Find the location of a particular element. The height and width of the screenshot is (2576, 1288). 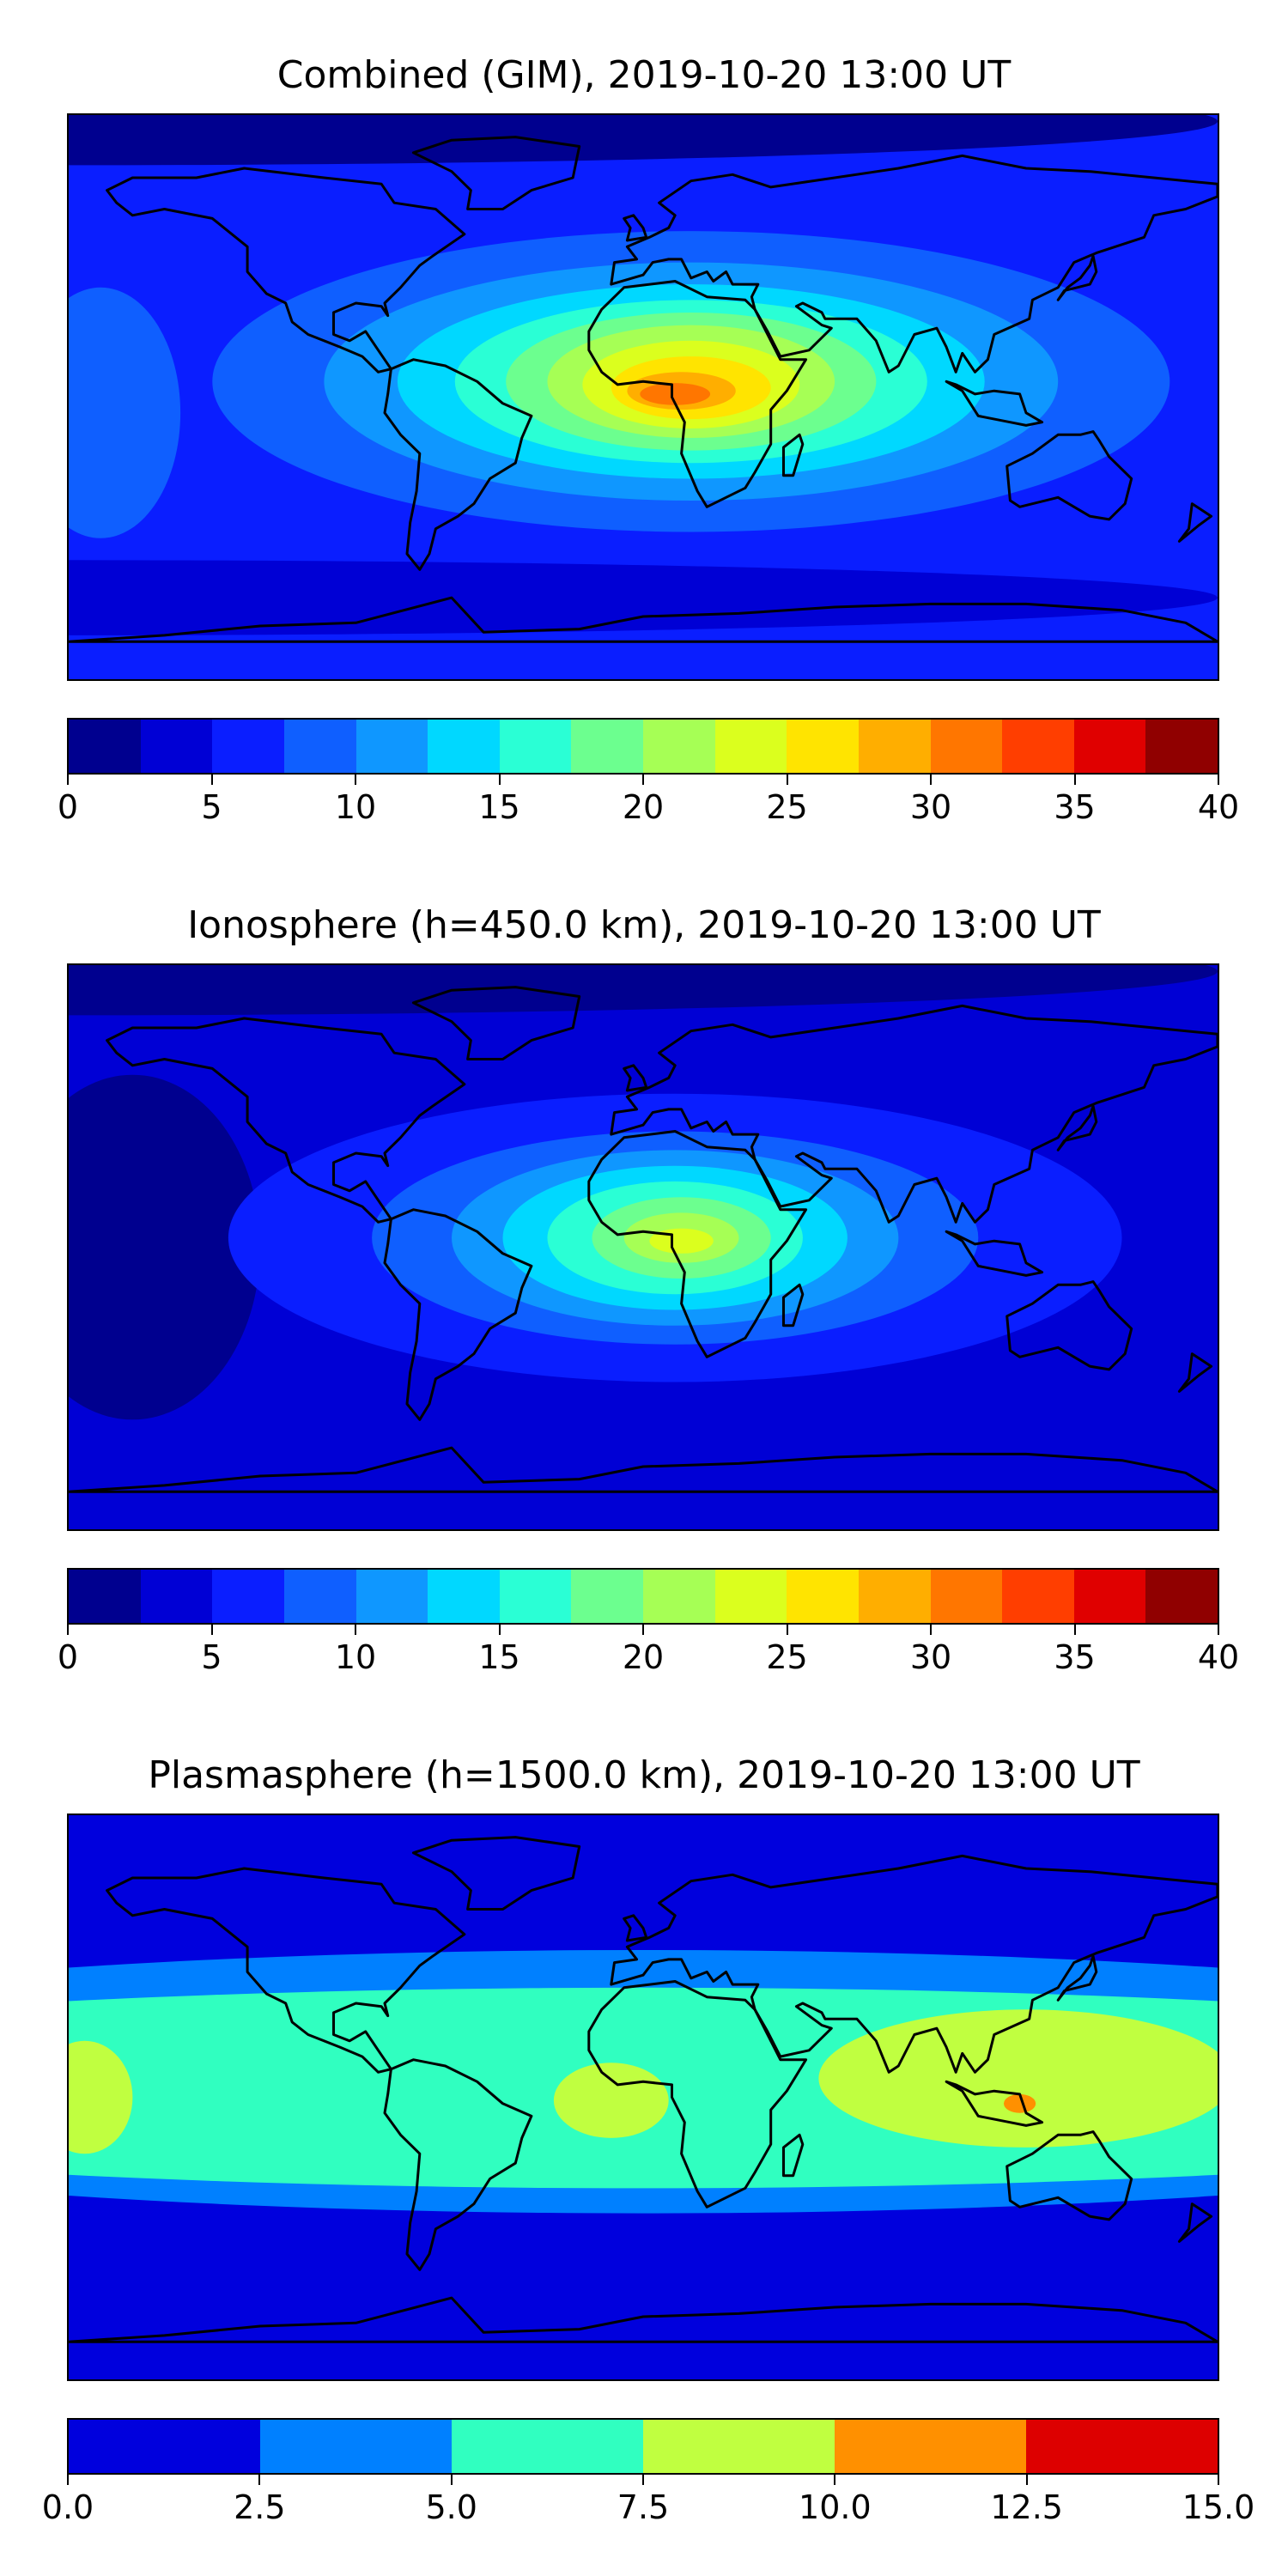

colorbar-tick-label: 5 is located at coordinates (212, 807).